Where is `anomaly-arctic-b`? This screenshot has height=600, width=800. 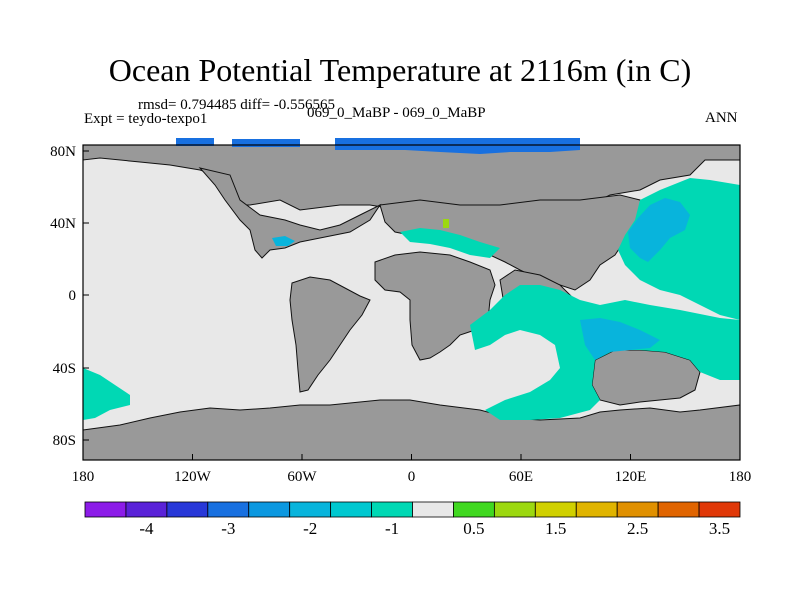
anomaly-arctic-b is located at coordinates (266, 143).